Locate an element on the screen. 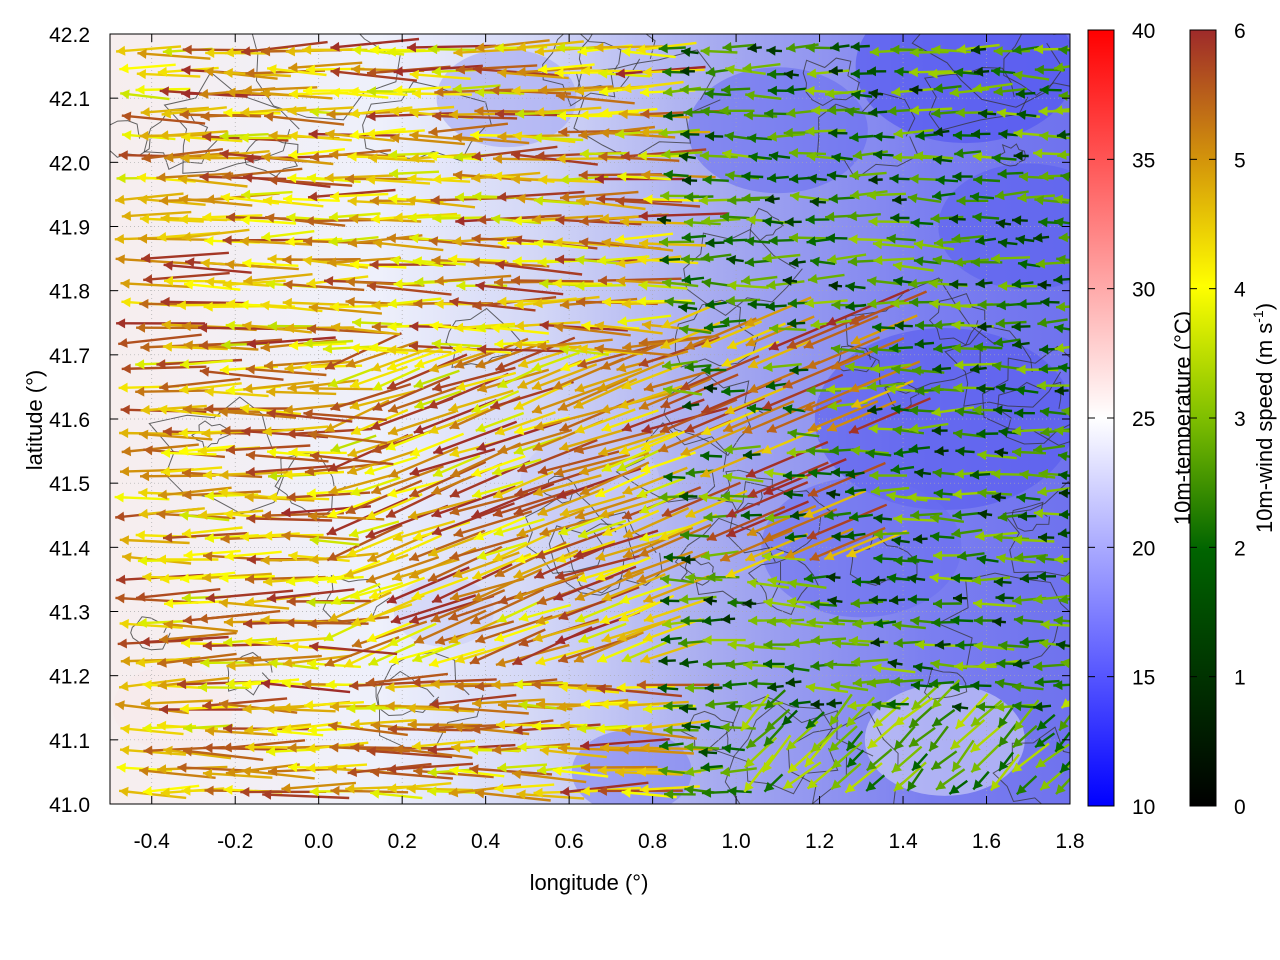 This screenshot has height=960, width=1280. terrain-contour is located at coordinates (945, 684).